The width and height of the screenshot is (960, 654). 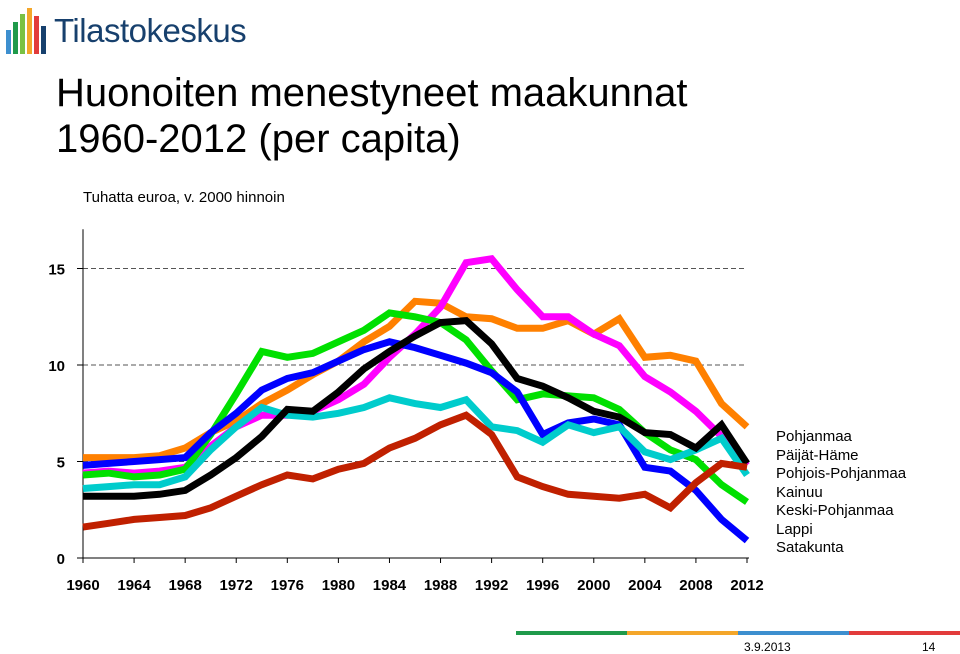 What do you see at coordinates (184, 585) in the screenshot?
I see `x-tick-label-1968: 1968` at bounding box center [184, 585].